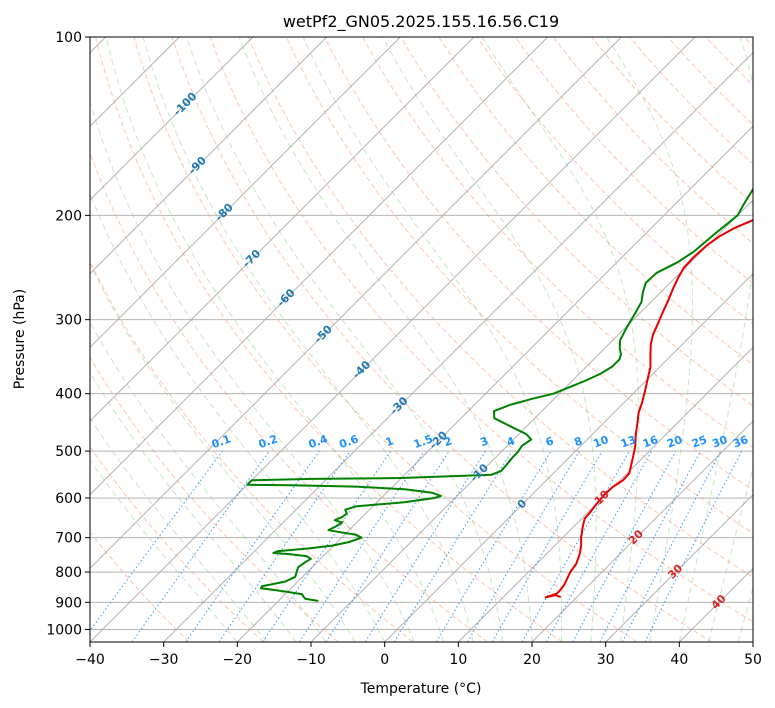 Image resolution: width=775 pixels, height=708 pixels. What do you see at coordinates (90, 660) in the screenshot?
I see `x-tick-label: −40` at bounding box center [90, 660].